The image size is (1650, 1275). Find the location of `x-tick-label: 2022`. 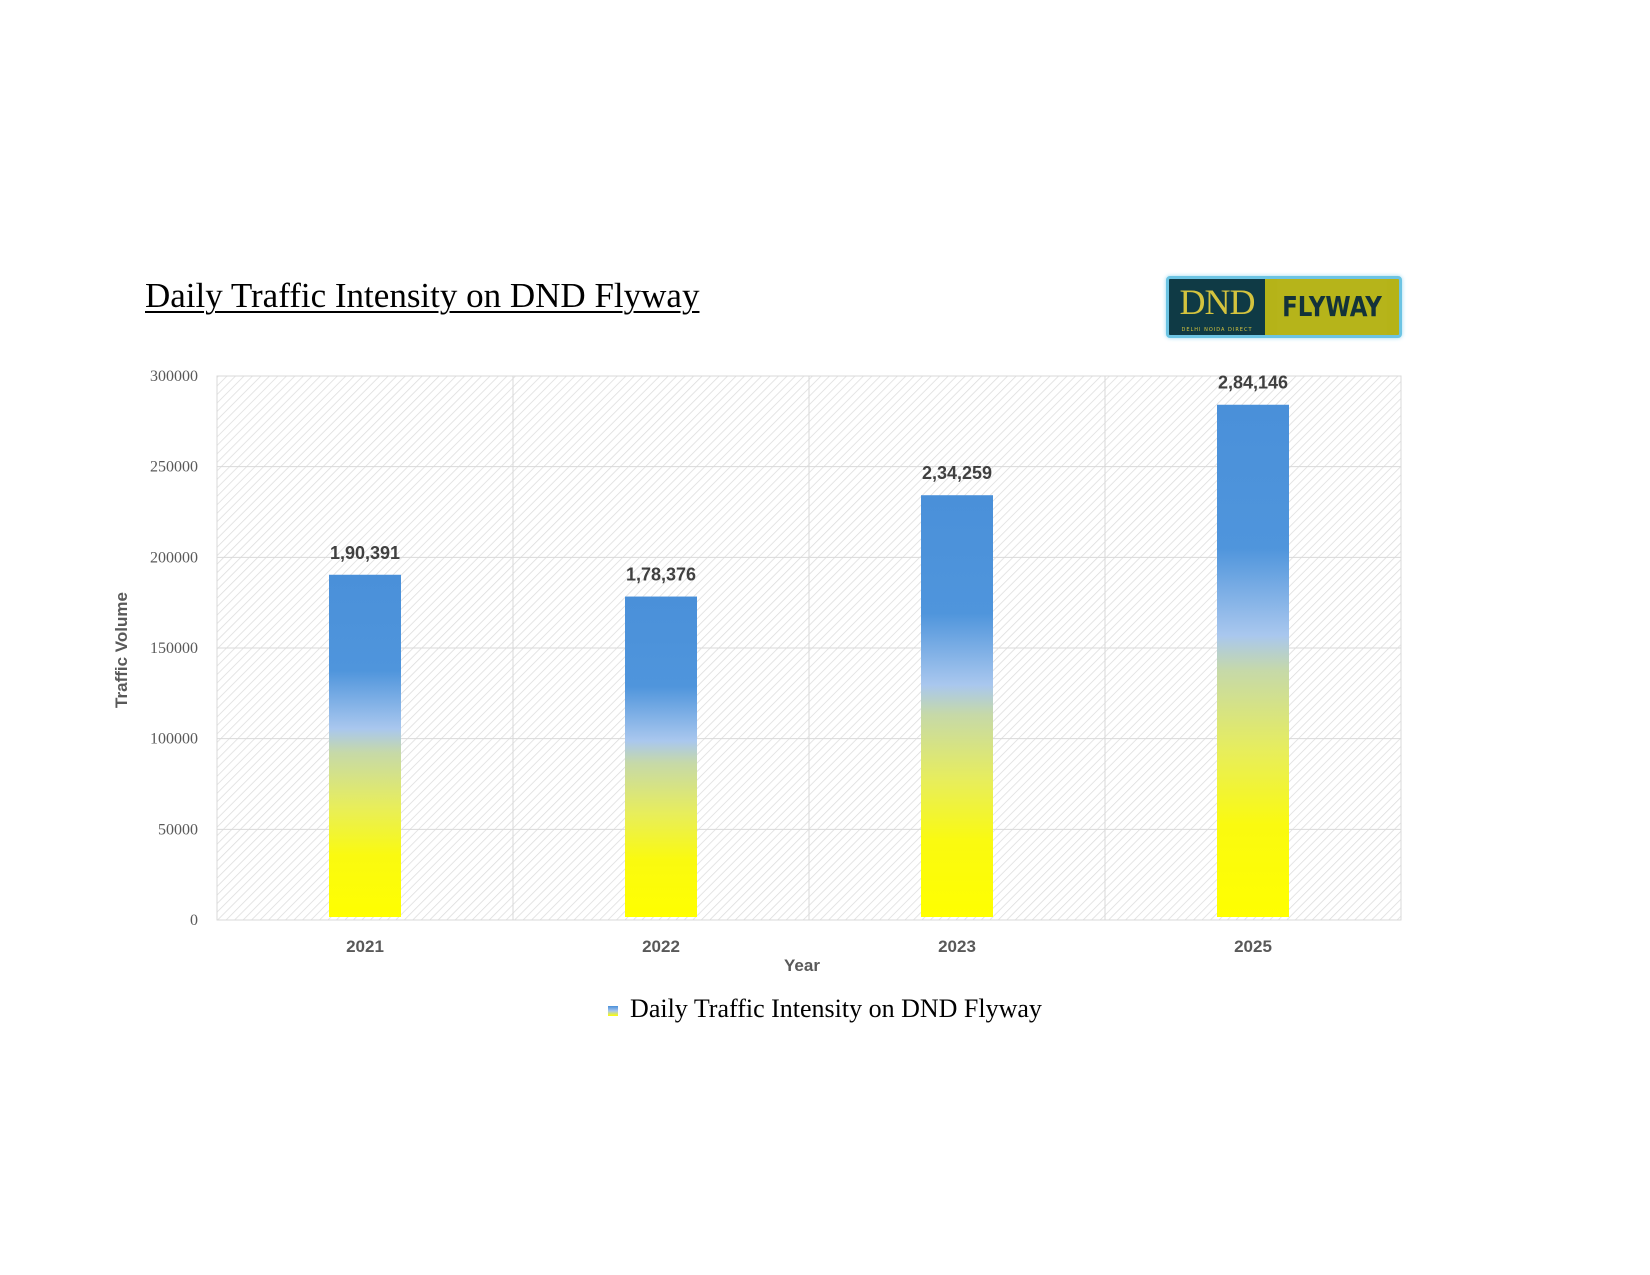

x-tick-label: 2022 is located at coordinates (661, 946).